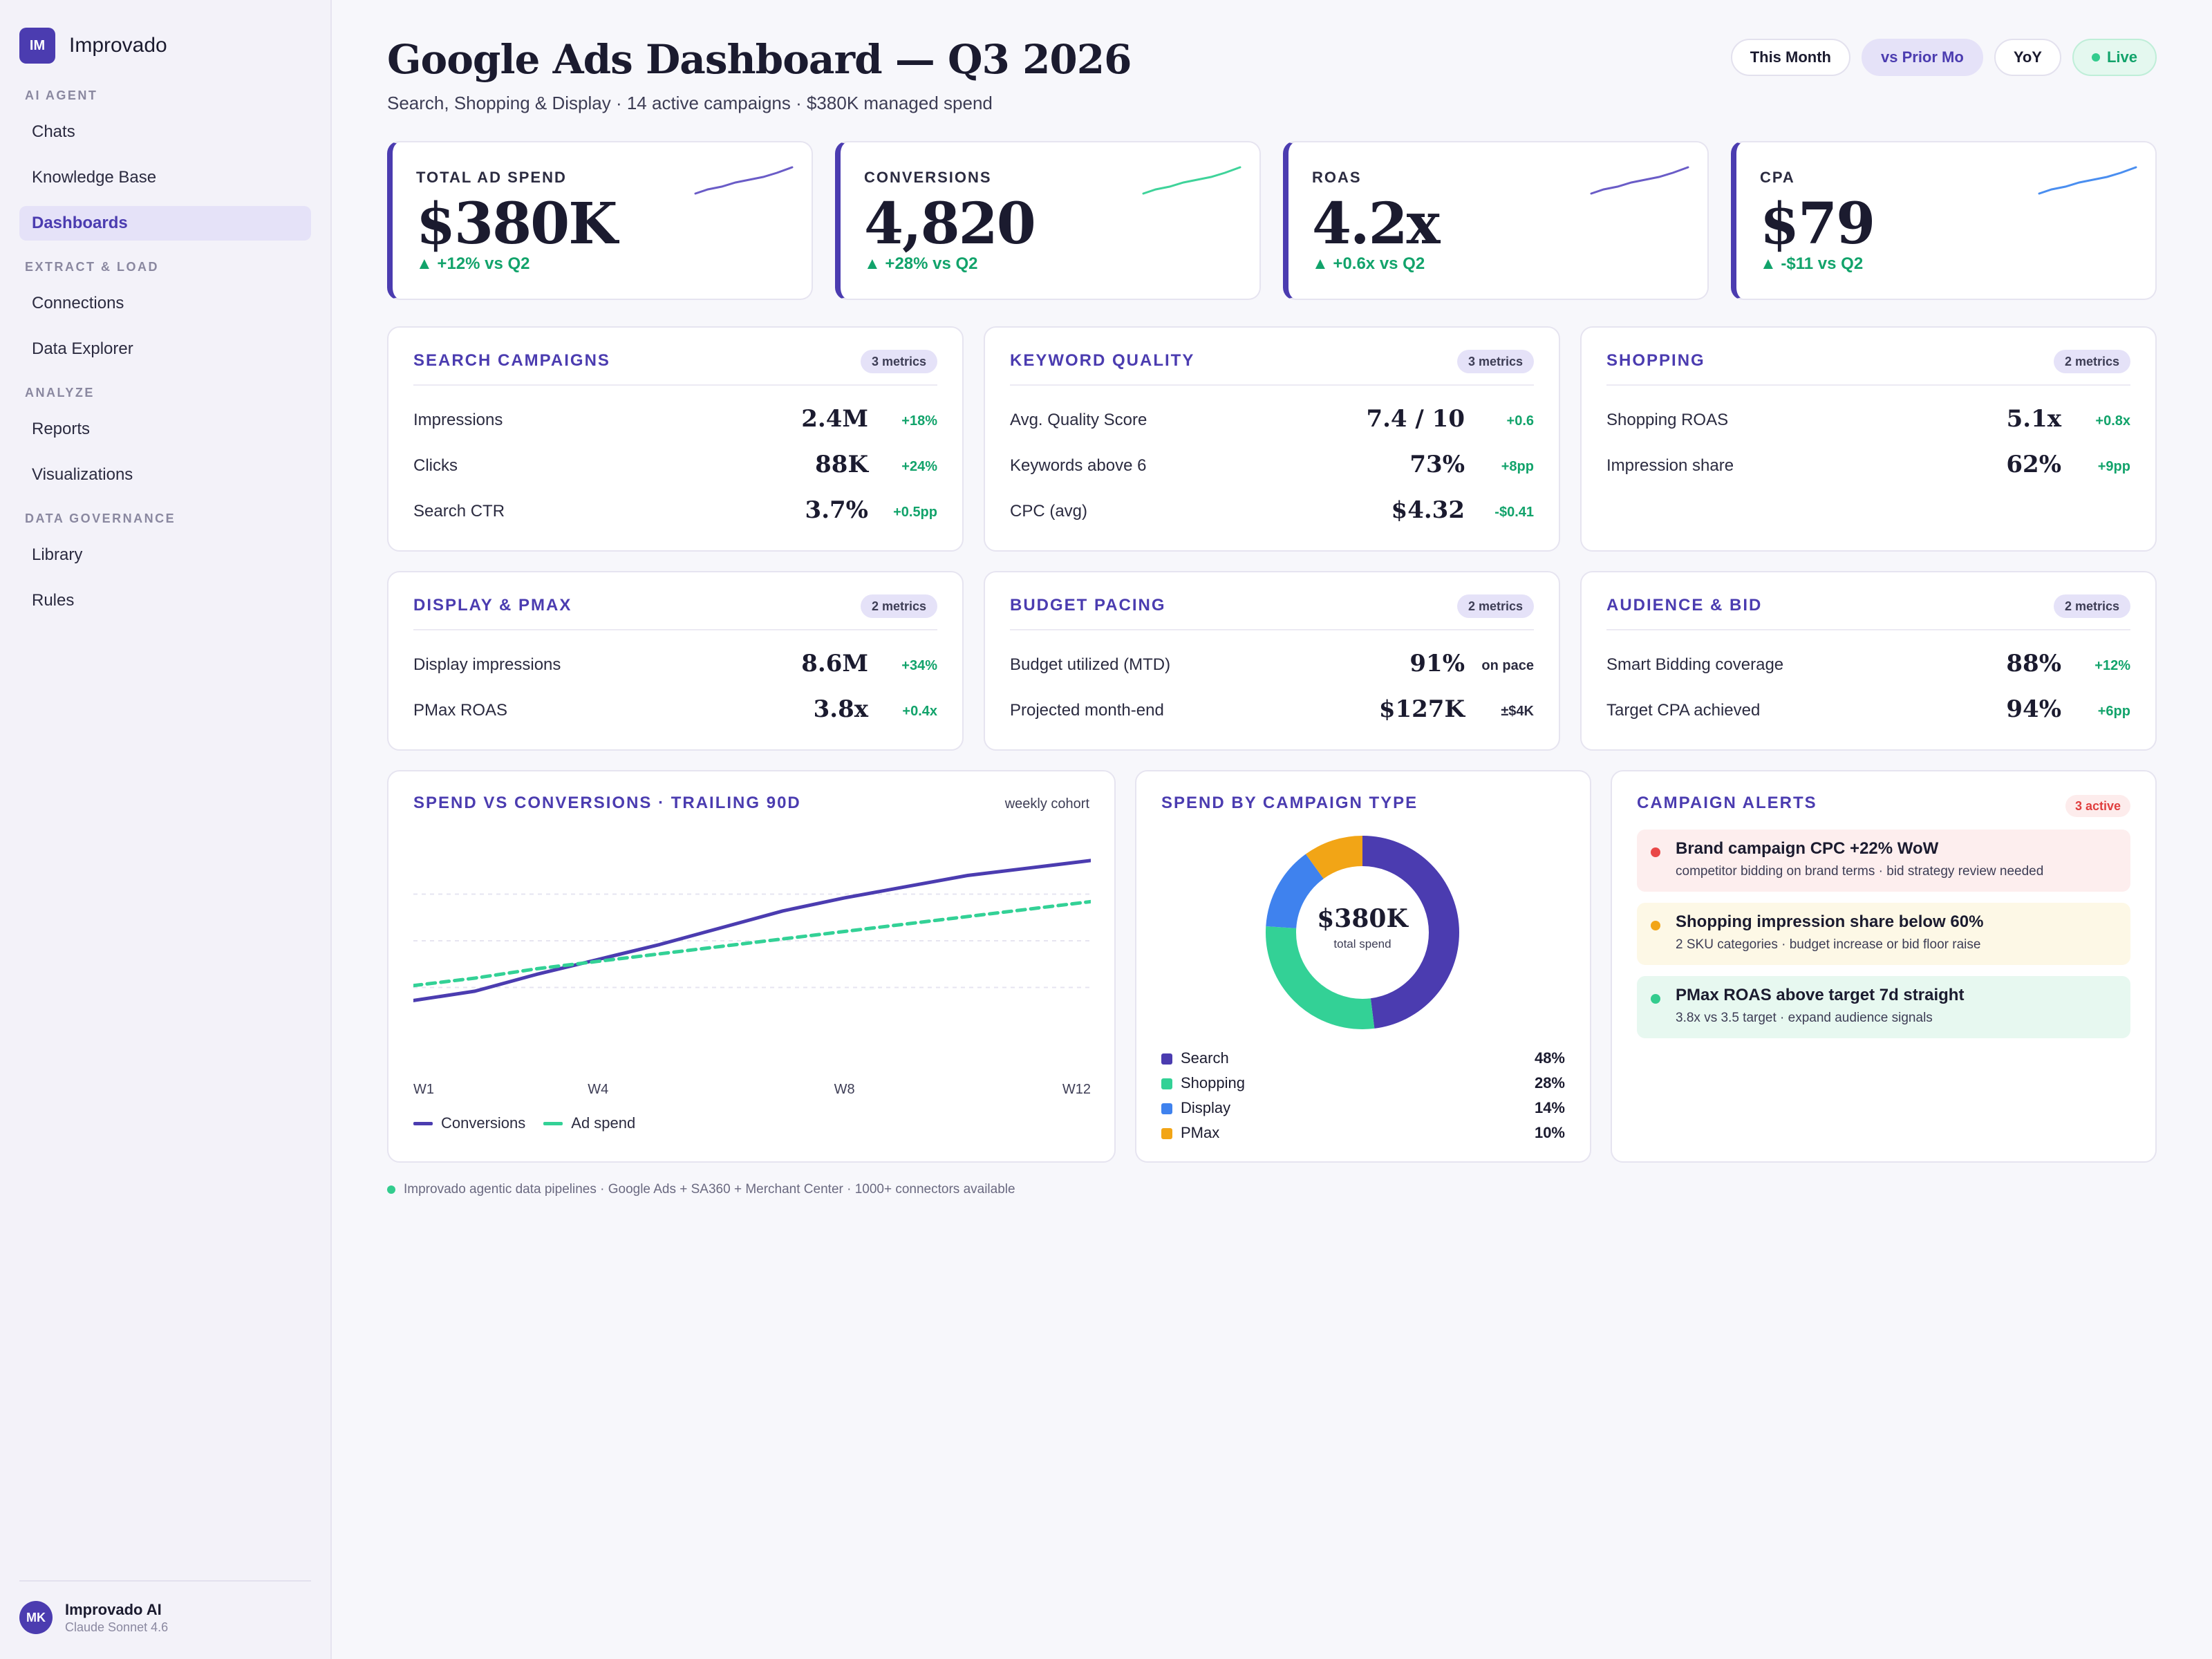  I want to click on legend-item-ad-spend: Ad spend, so click(589, 1123).